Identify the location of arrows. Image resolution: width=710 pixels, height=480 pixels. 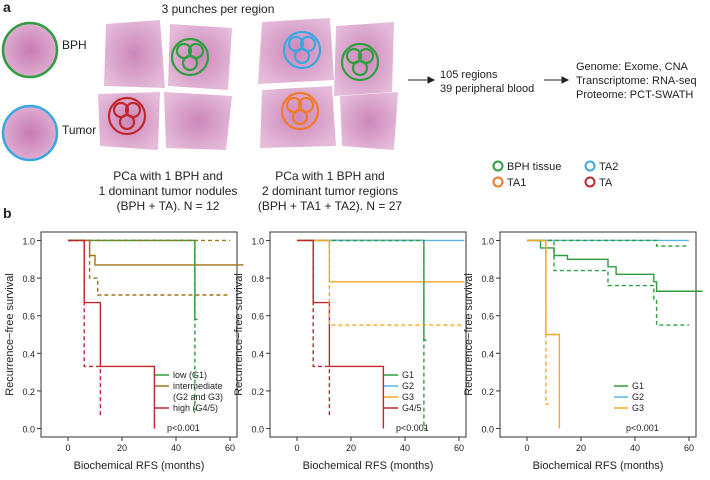
(489, 80).